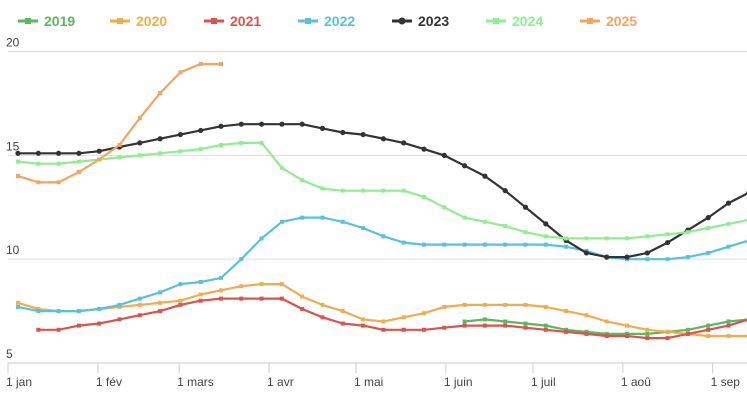 The height and width of the screenshot is (407, 747). Describe the element at coordinates (604, 326) in the screenshot. I see `series-2019` at that location.